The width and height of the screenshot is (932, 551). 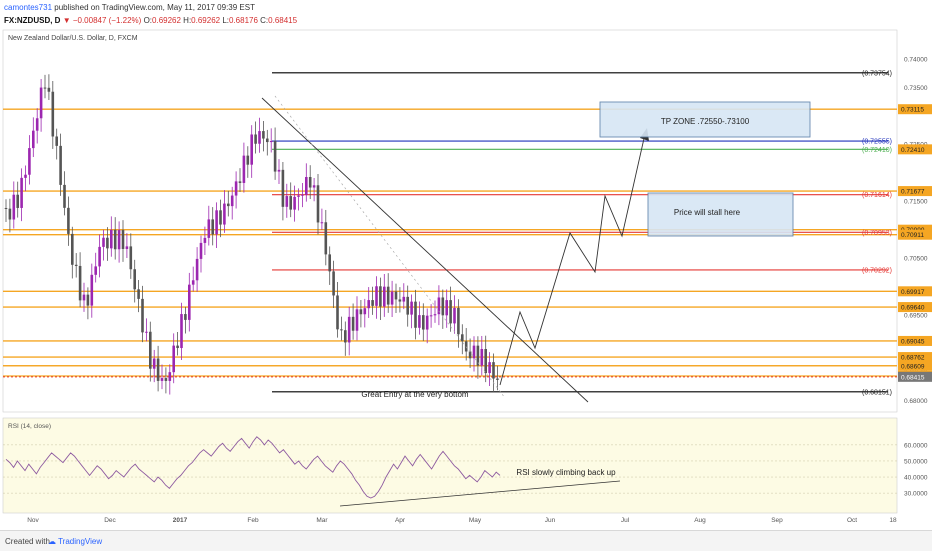 What do you see at coordinates (912, 110) in the screenshot?
I see `price-axis-badge-label: 0.73115` at bounding box center [912, 110].